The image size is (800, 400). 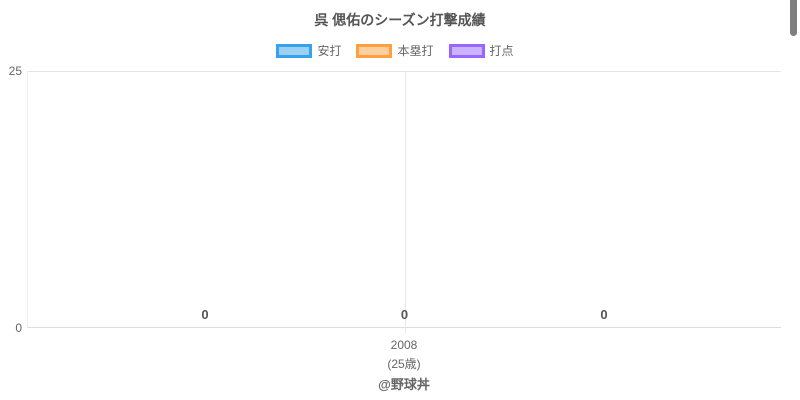 What do you see at coordinates (404, 384) in the screenshot?
I see `watermark: @野球丼` at bounding box center [404, 384].